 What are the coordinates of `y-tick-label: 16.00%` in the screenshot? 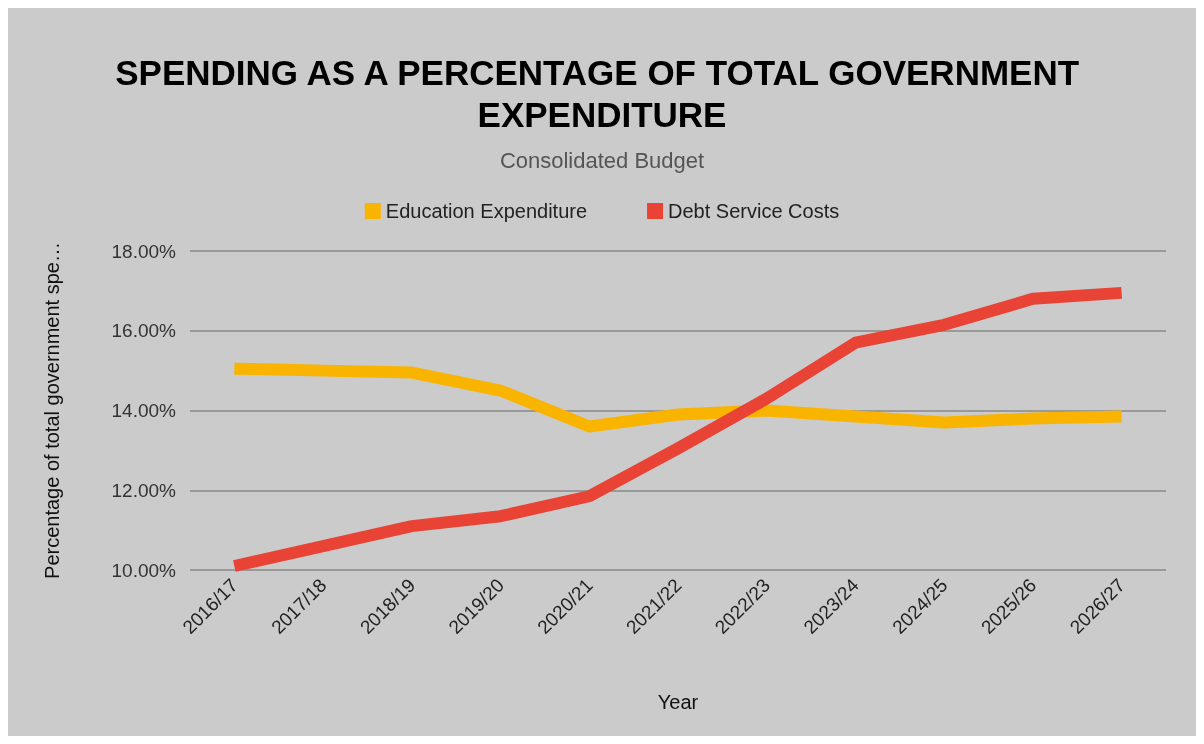 It's located at (144, 331).